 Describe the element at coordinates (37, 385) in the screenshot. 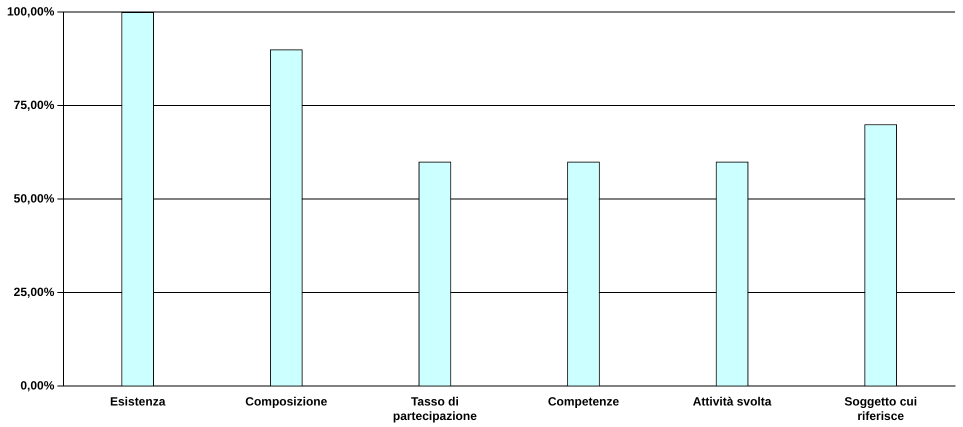

I see `y-tick-label: 0,00%` at that location.